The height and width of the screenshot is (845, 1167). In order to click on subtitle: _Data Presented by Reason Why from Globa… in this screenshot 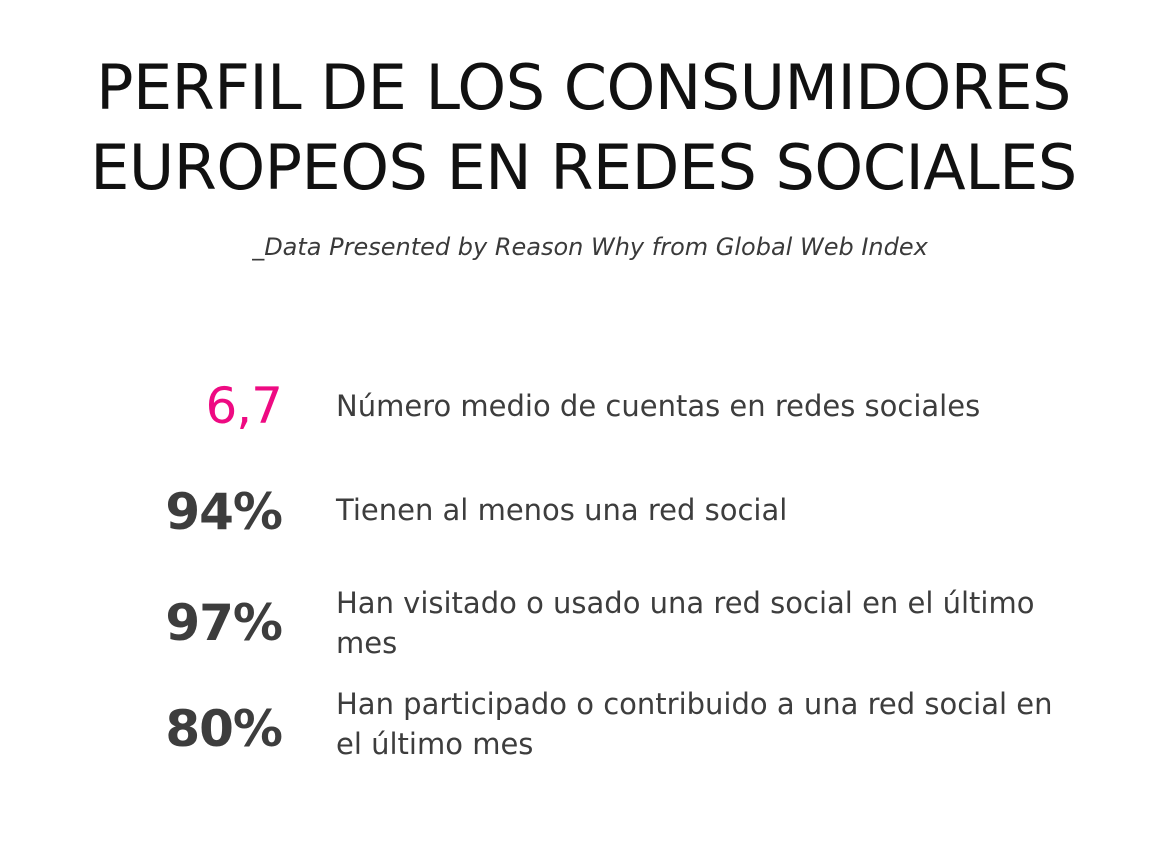, I will do `click(590, 247)`.